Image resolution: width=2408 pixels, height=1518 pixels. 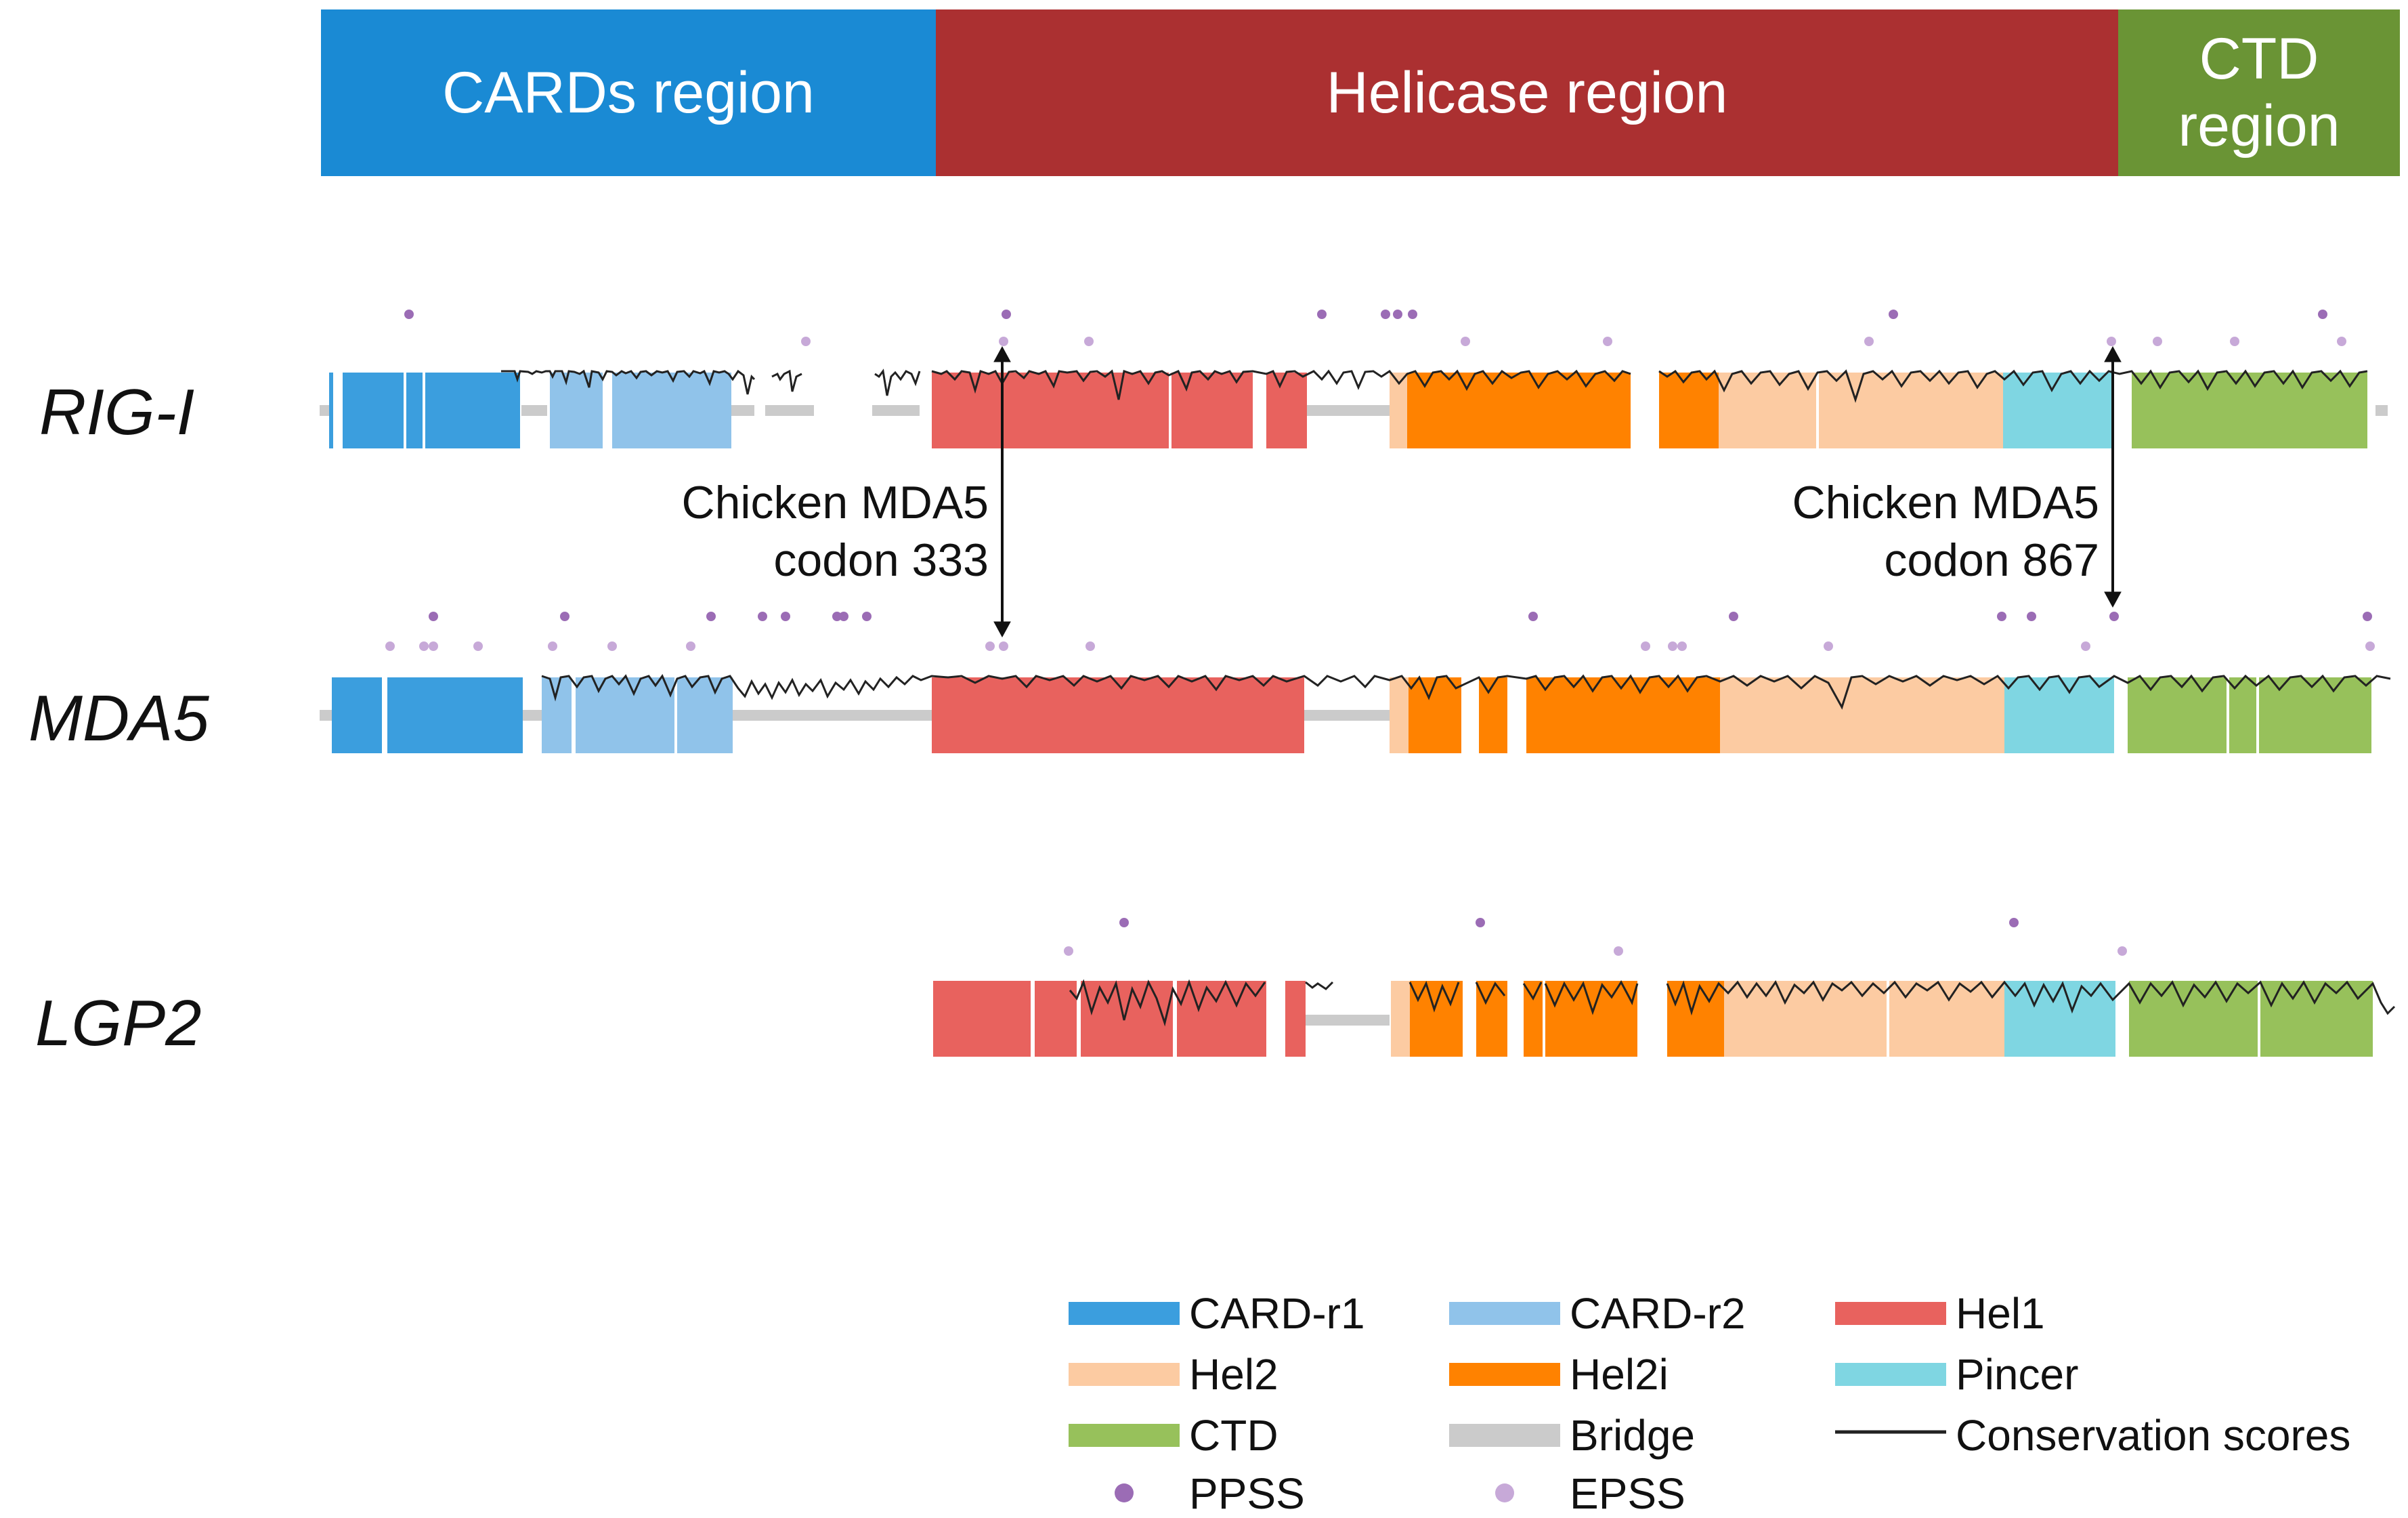 I want to click on legend-swatch-epss, so click(x=1504, y=1492).